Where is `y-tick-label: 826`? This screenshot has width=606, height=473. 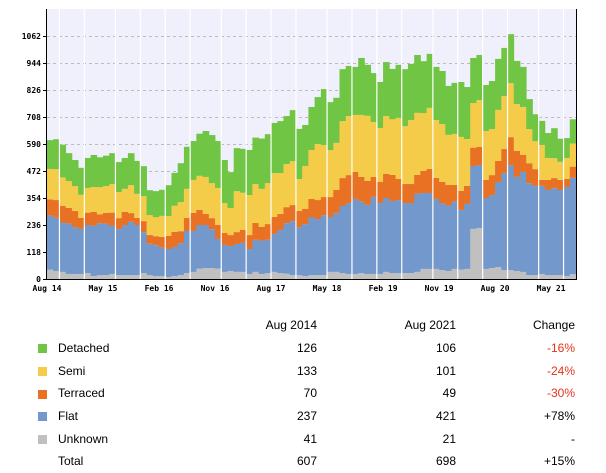 y-tick-label: 826 is located at coordinates (34, 90).